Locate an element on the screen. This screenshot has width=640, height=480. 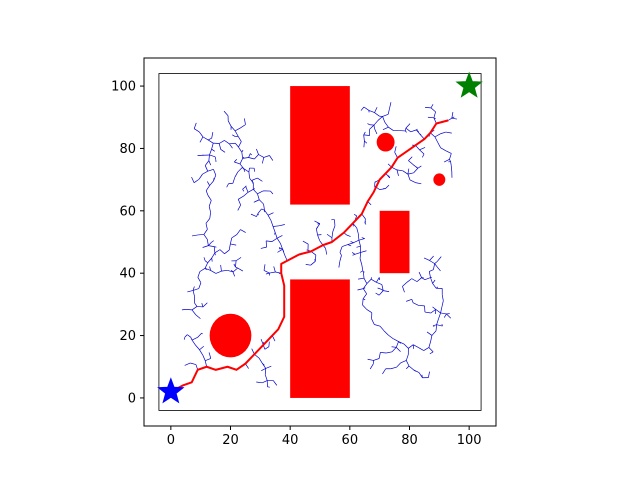
x-tick-label: 100 is located at coordinates (469, 440).